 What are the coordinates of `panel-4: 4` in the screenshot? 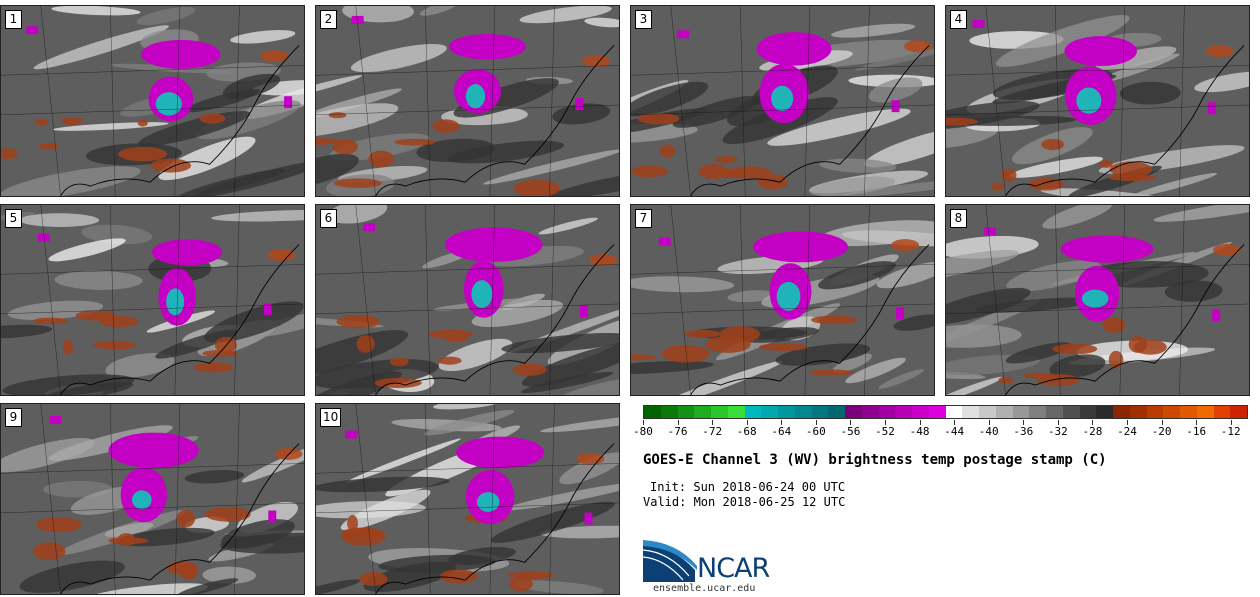 It's located at (1097, 101).